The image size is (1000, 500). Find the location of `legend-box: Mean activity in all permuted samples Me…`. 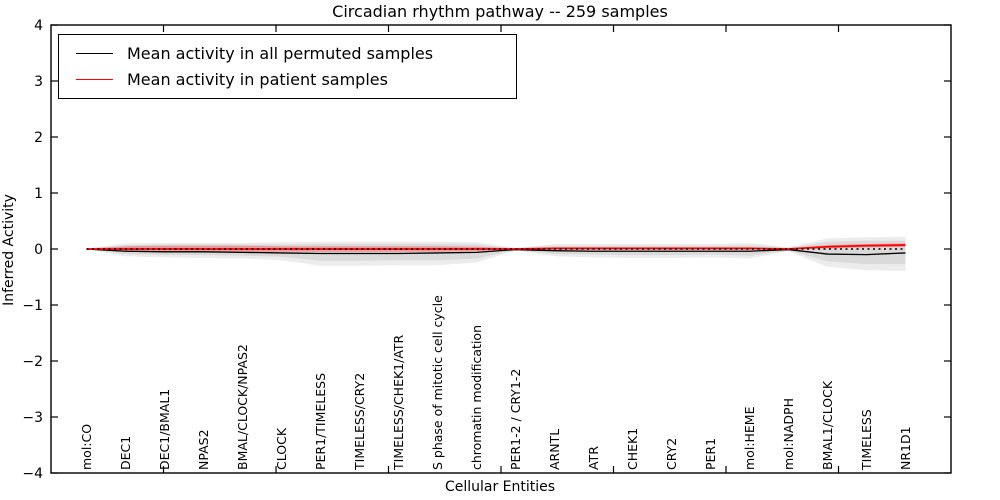

legend-box: Mean activity in all permuted samples Me… is located at coordinates (287, 66).